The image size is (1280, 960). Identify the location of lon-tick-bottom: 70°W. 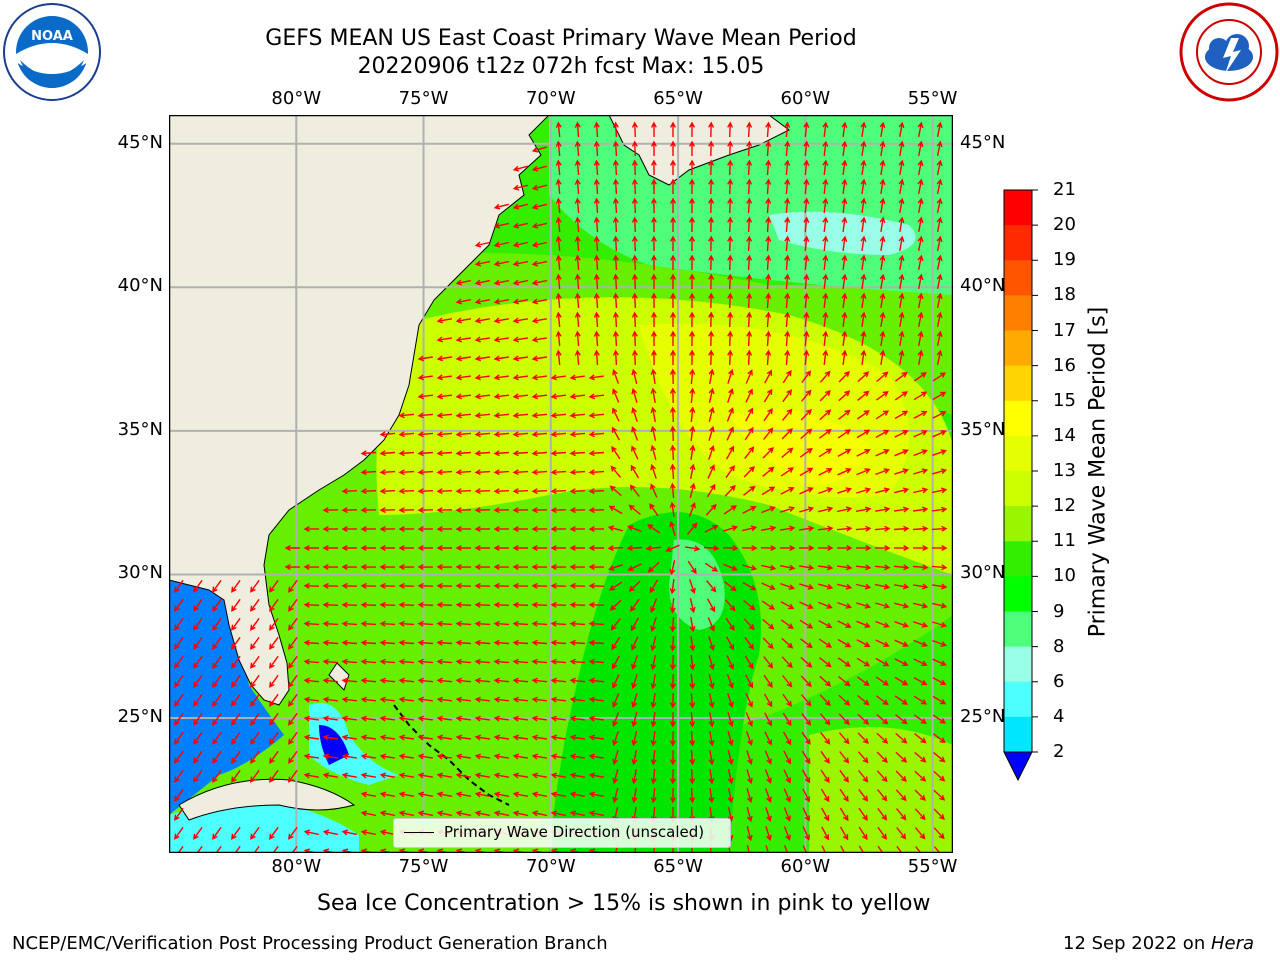
(550, 866).